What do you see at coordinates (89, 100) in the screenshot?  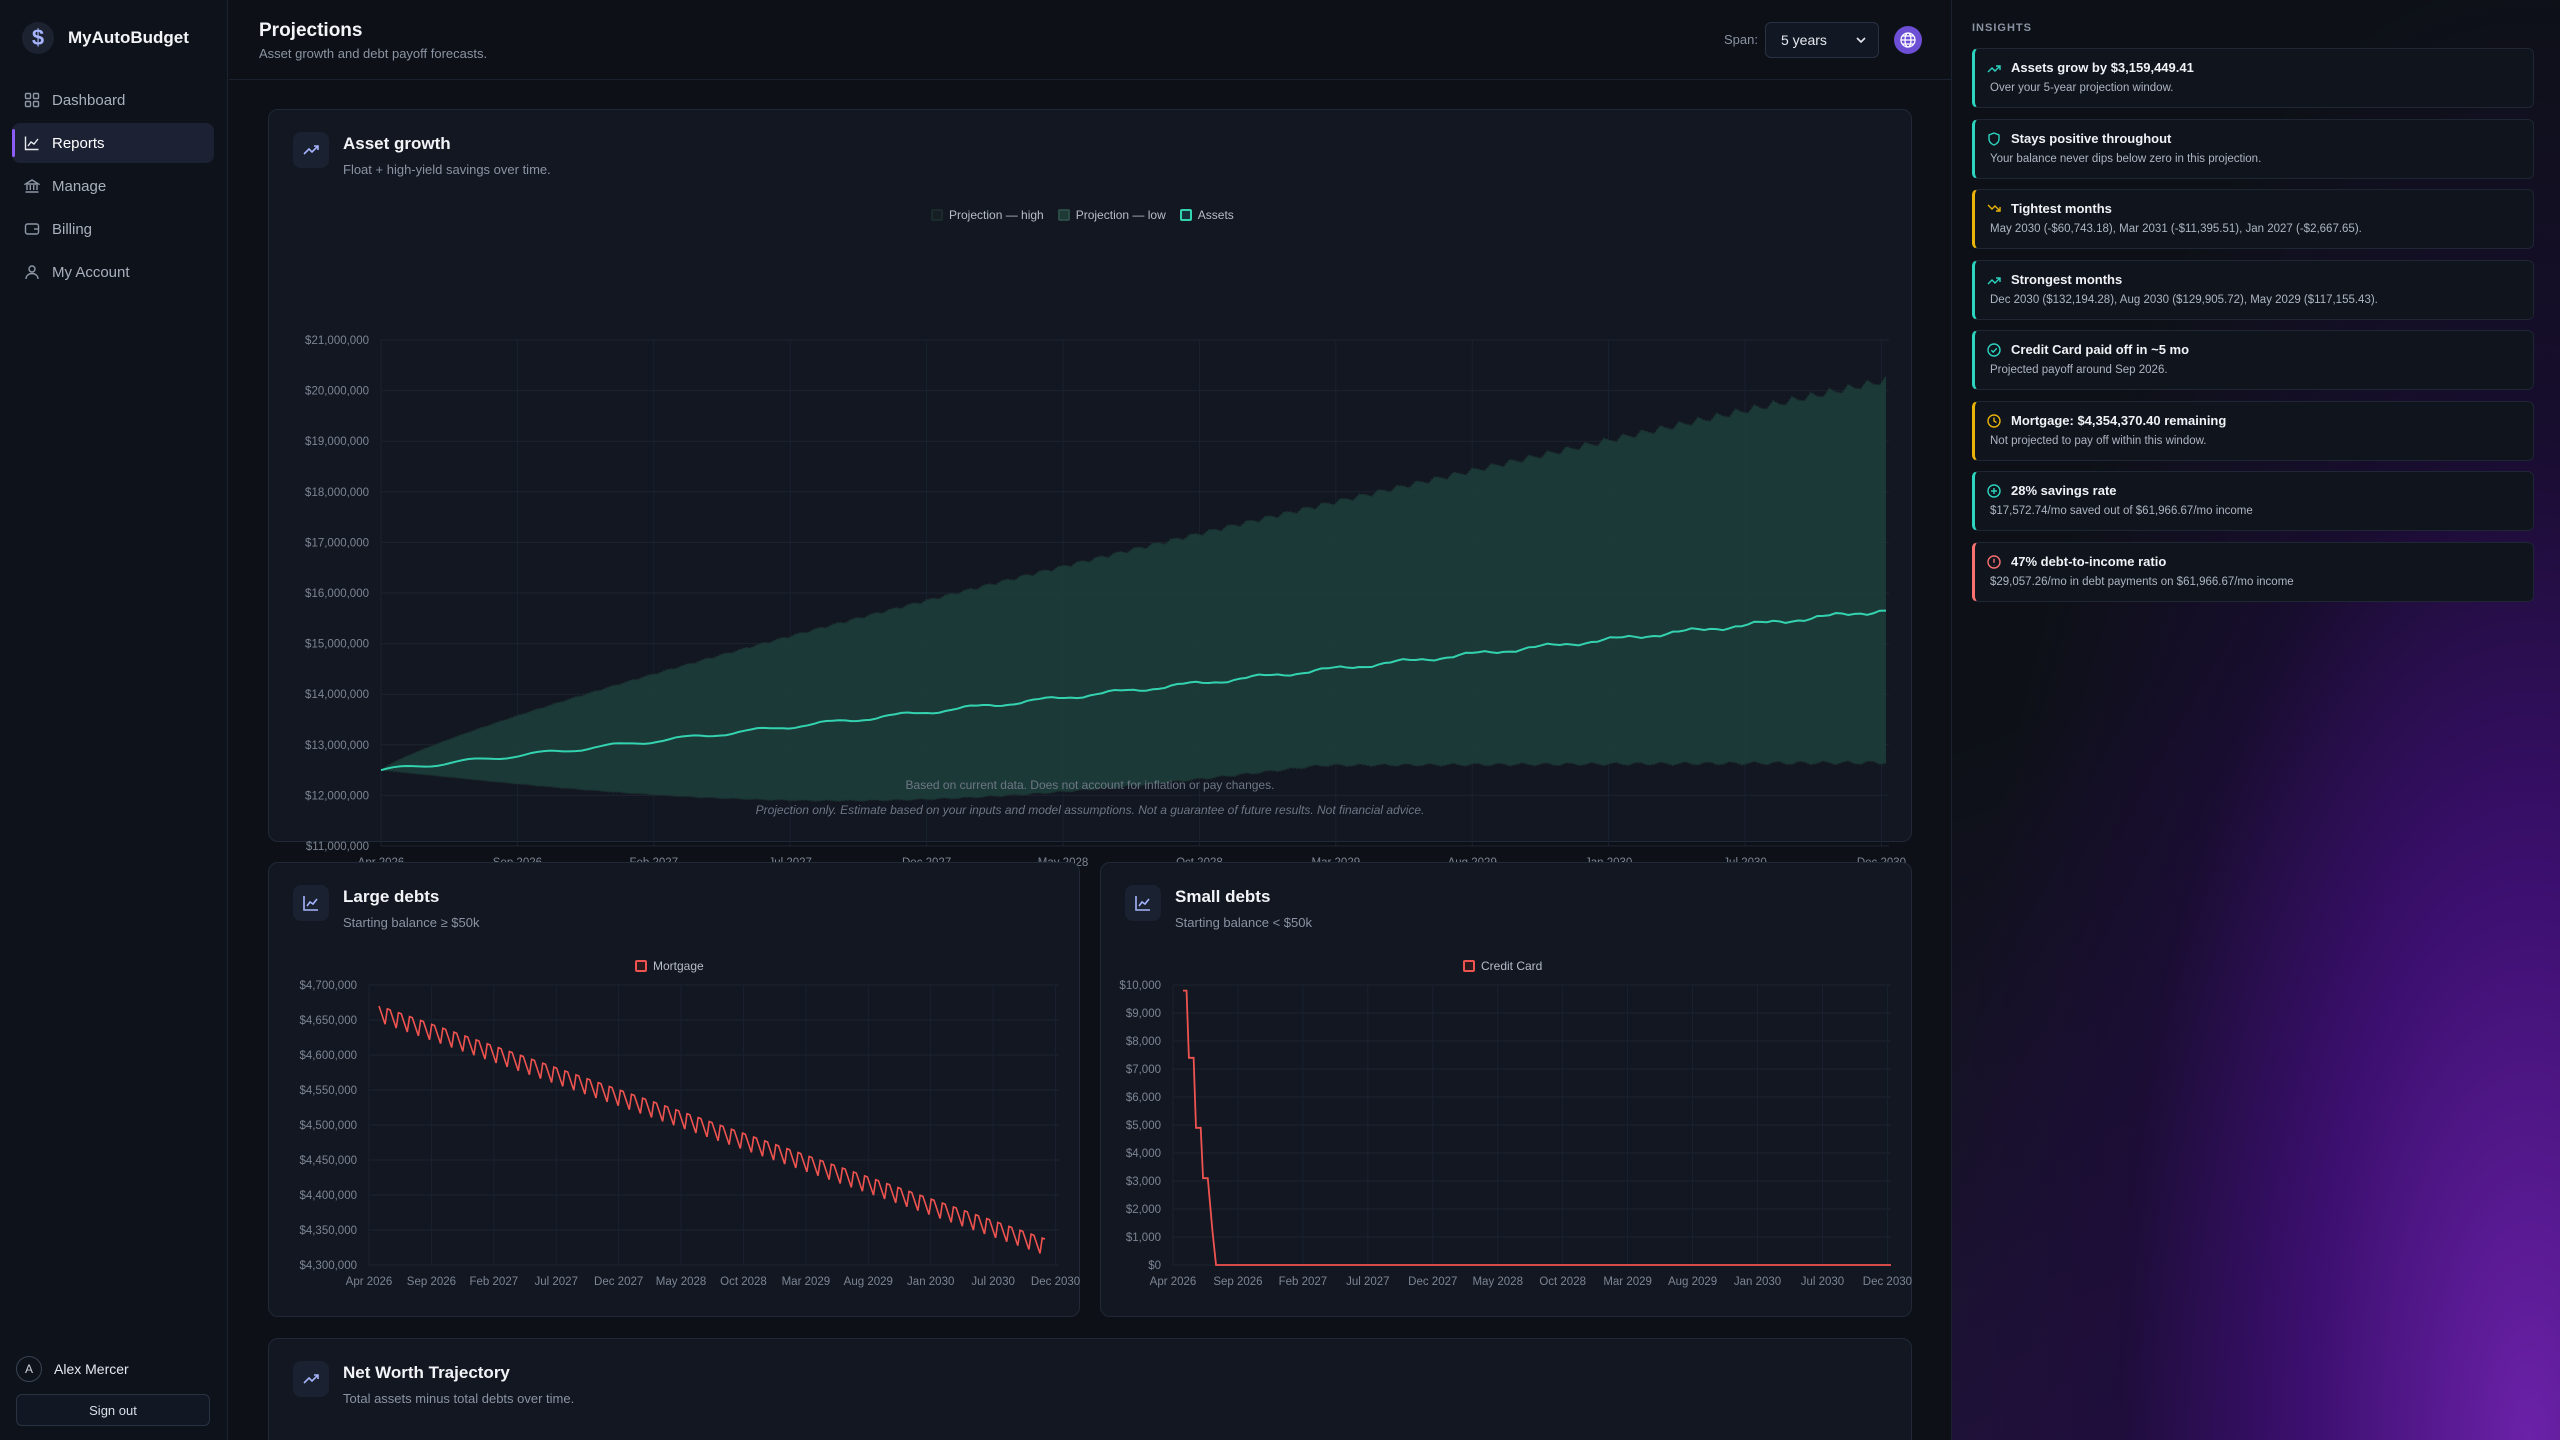 I see `sidebar-item-label: Dashboard` at bounding box center [89, 100].